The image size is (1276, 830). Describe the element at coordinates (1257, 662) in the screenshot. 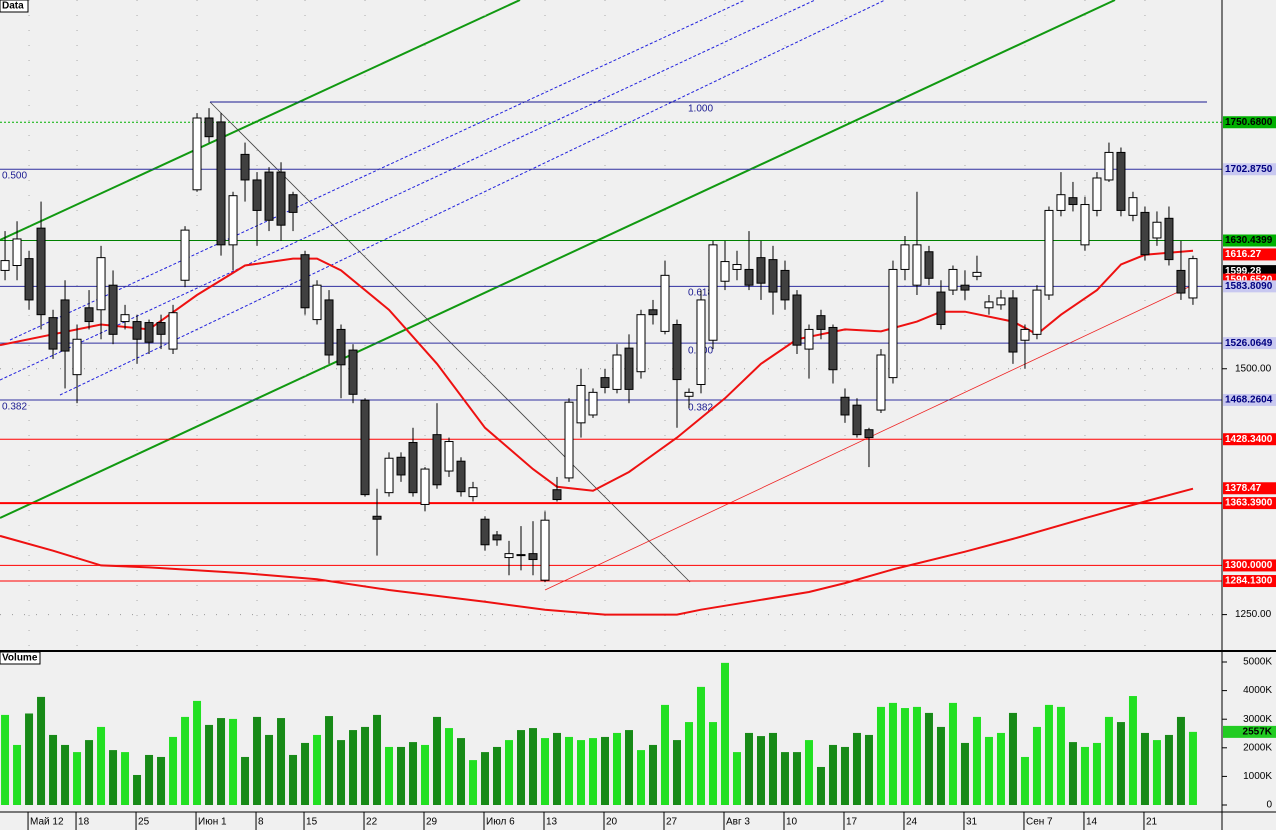

I see `y-tick-label: 5000K` at that location.